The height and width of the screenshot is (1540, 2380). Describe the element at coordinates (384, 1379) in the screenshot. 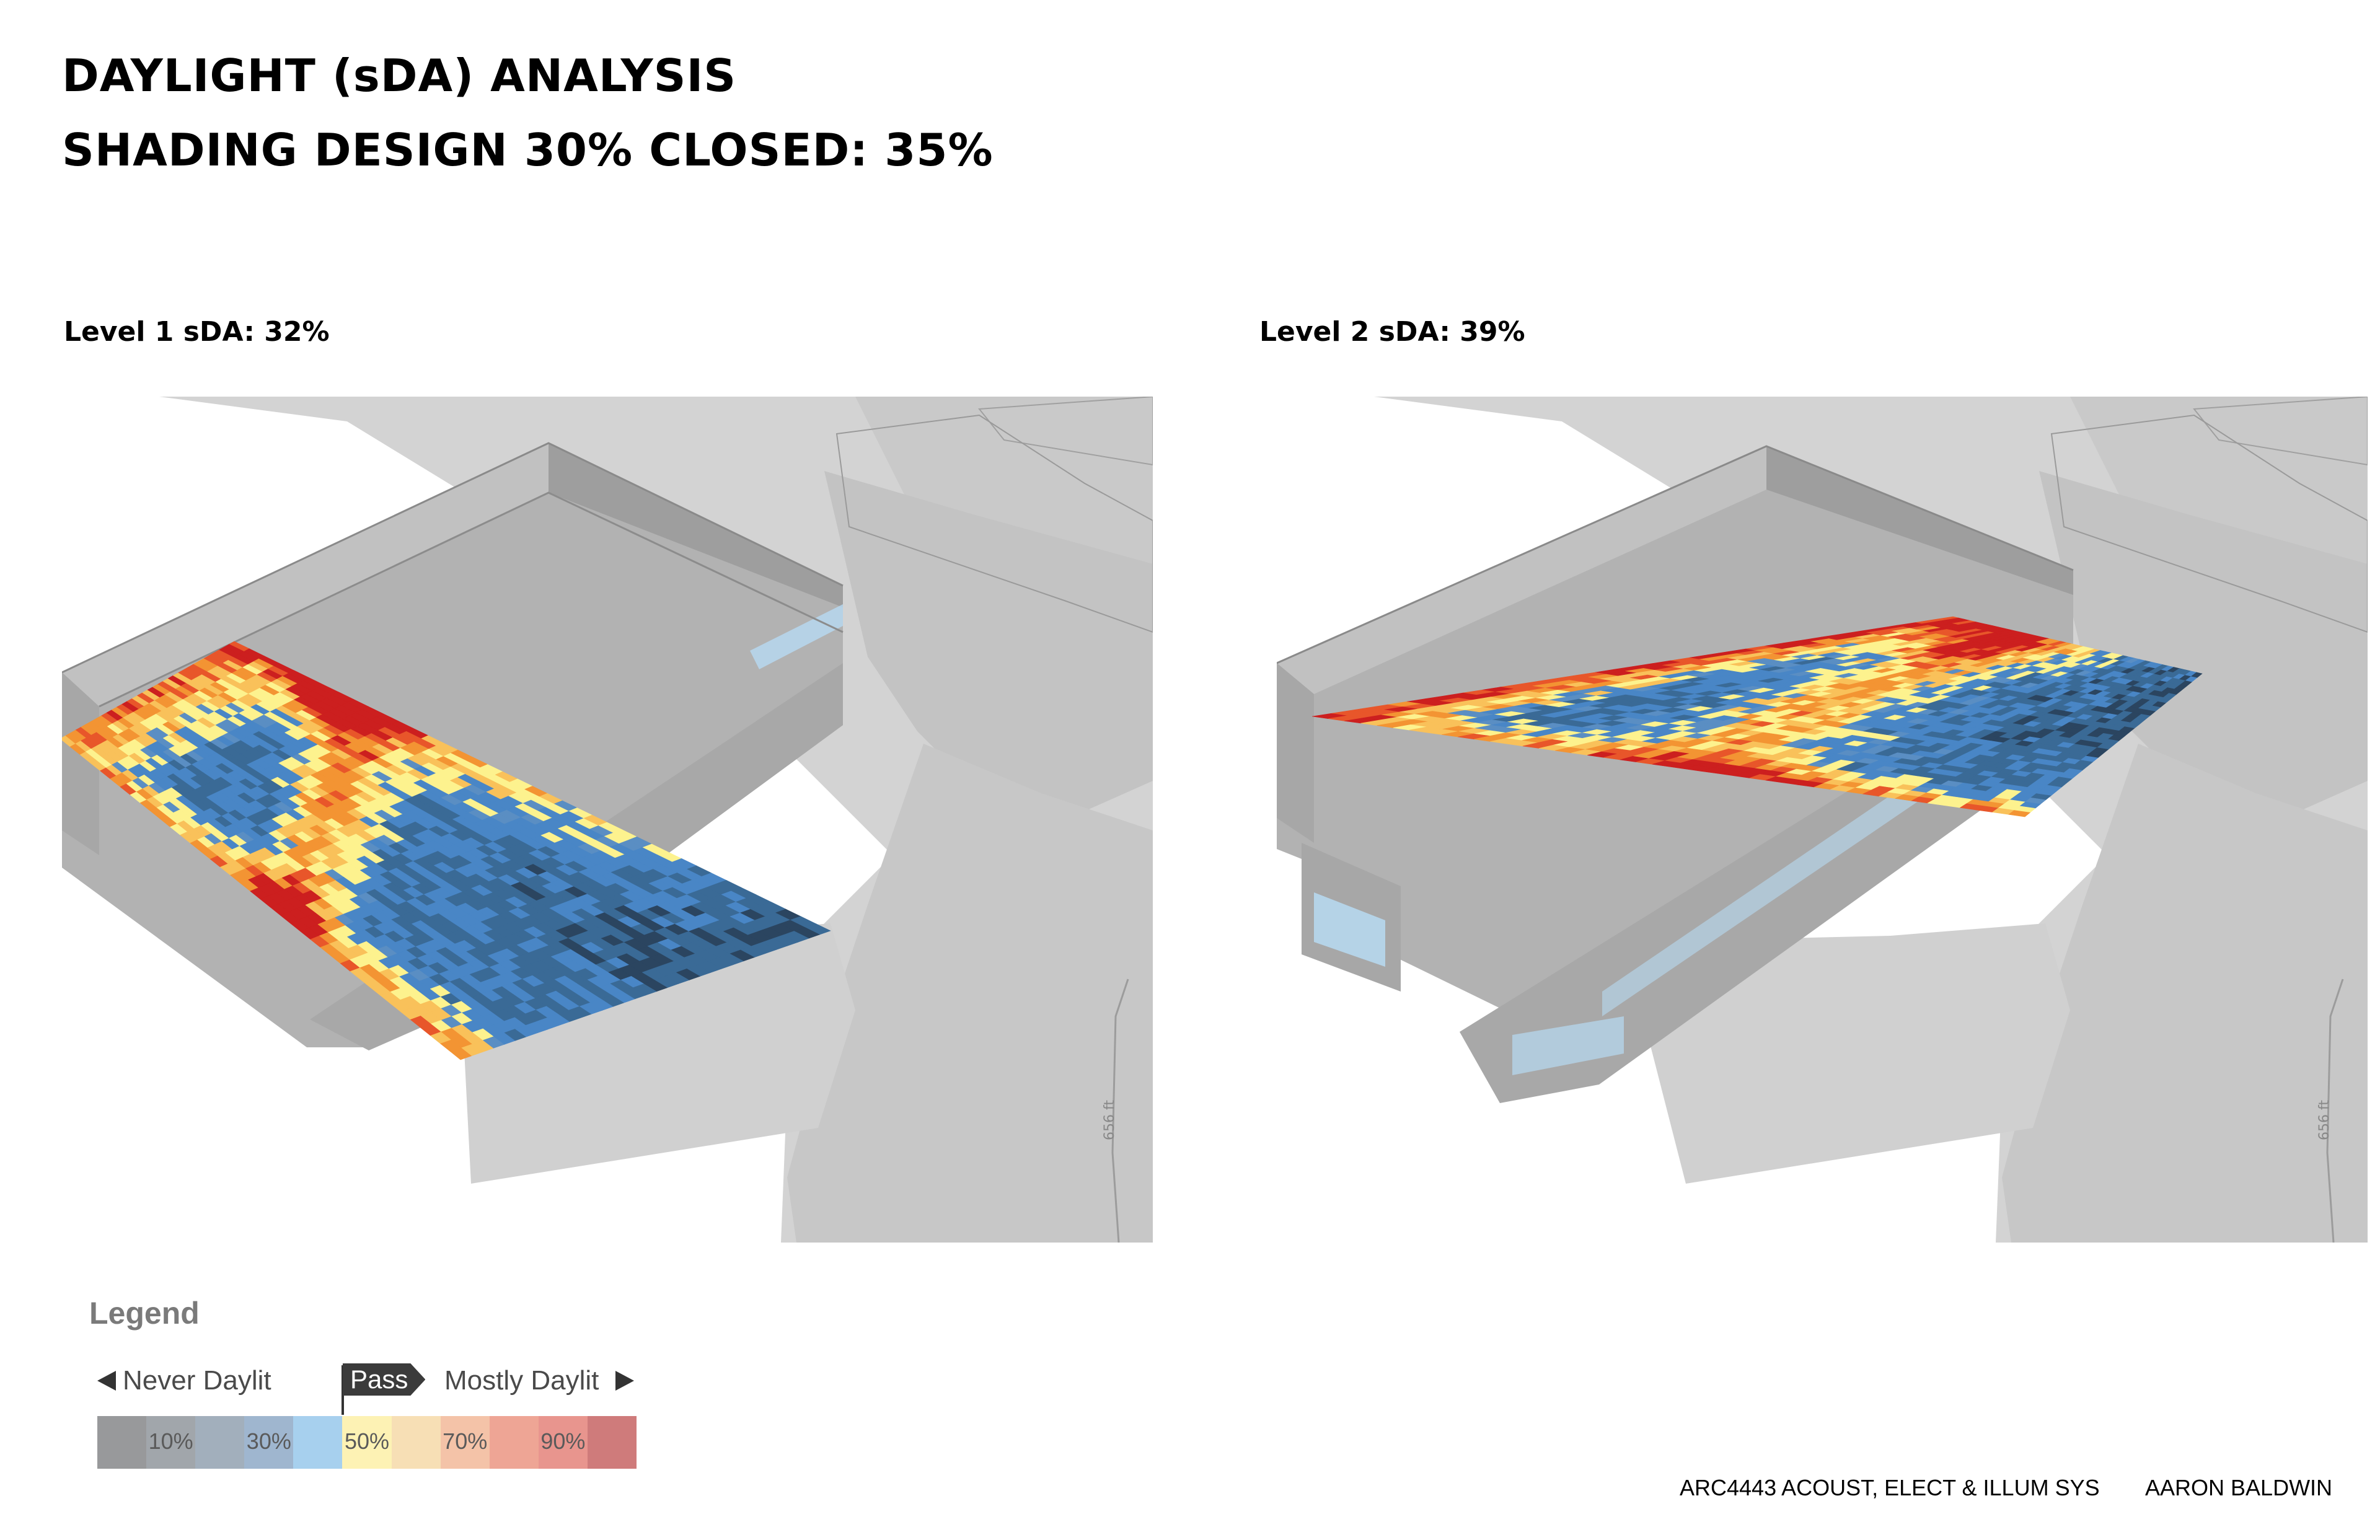

I see `pass-flag-icon: Pass` at that location.